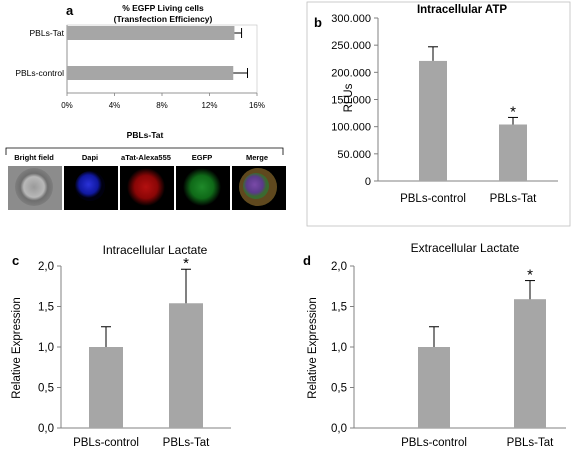 The width and height of the screenshot is (574, 454). I want to click on chart-c-category-label: PBLs-Tat, so click(186, 443).